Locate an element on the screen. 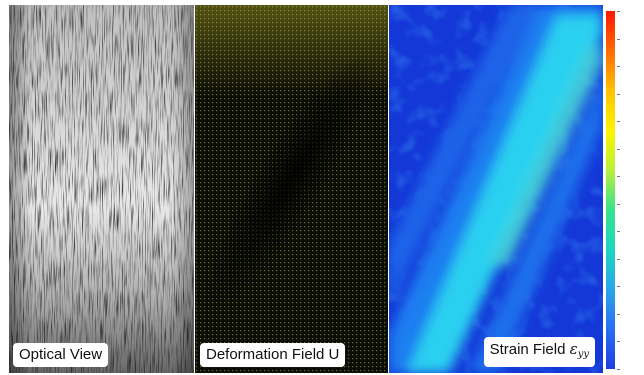  strain-field-label: Strain Field εyy is located at coordinates (539, 352).